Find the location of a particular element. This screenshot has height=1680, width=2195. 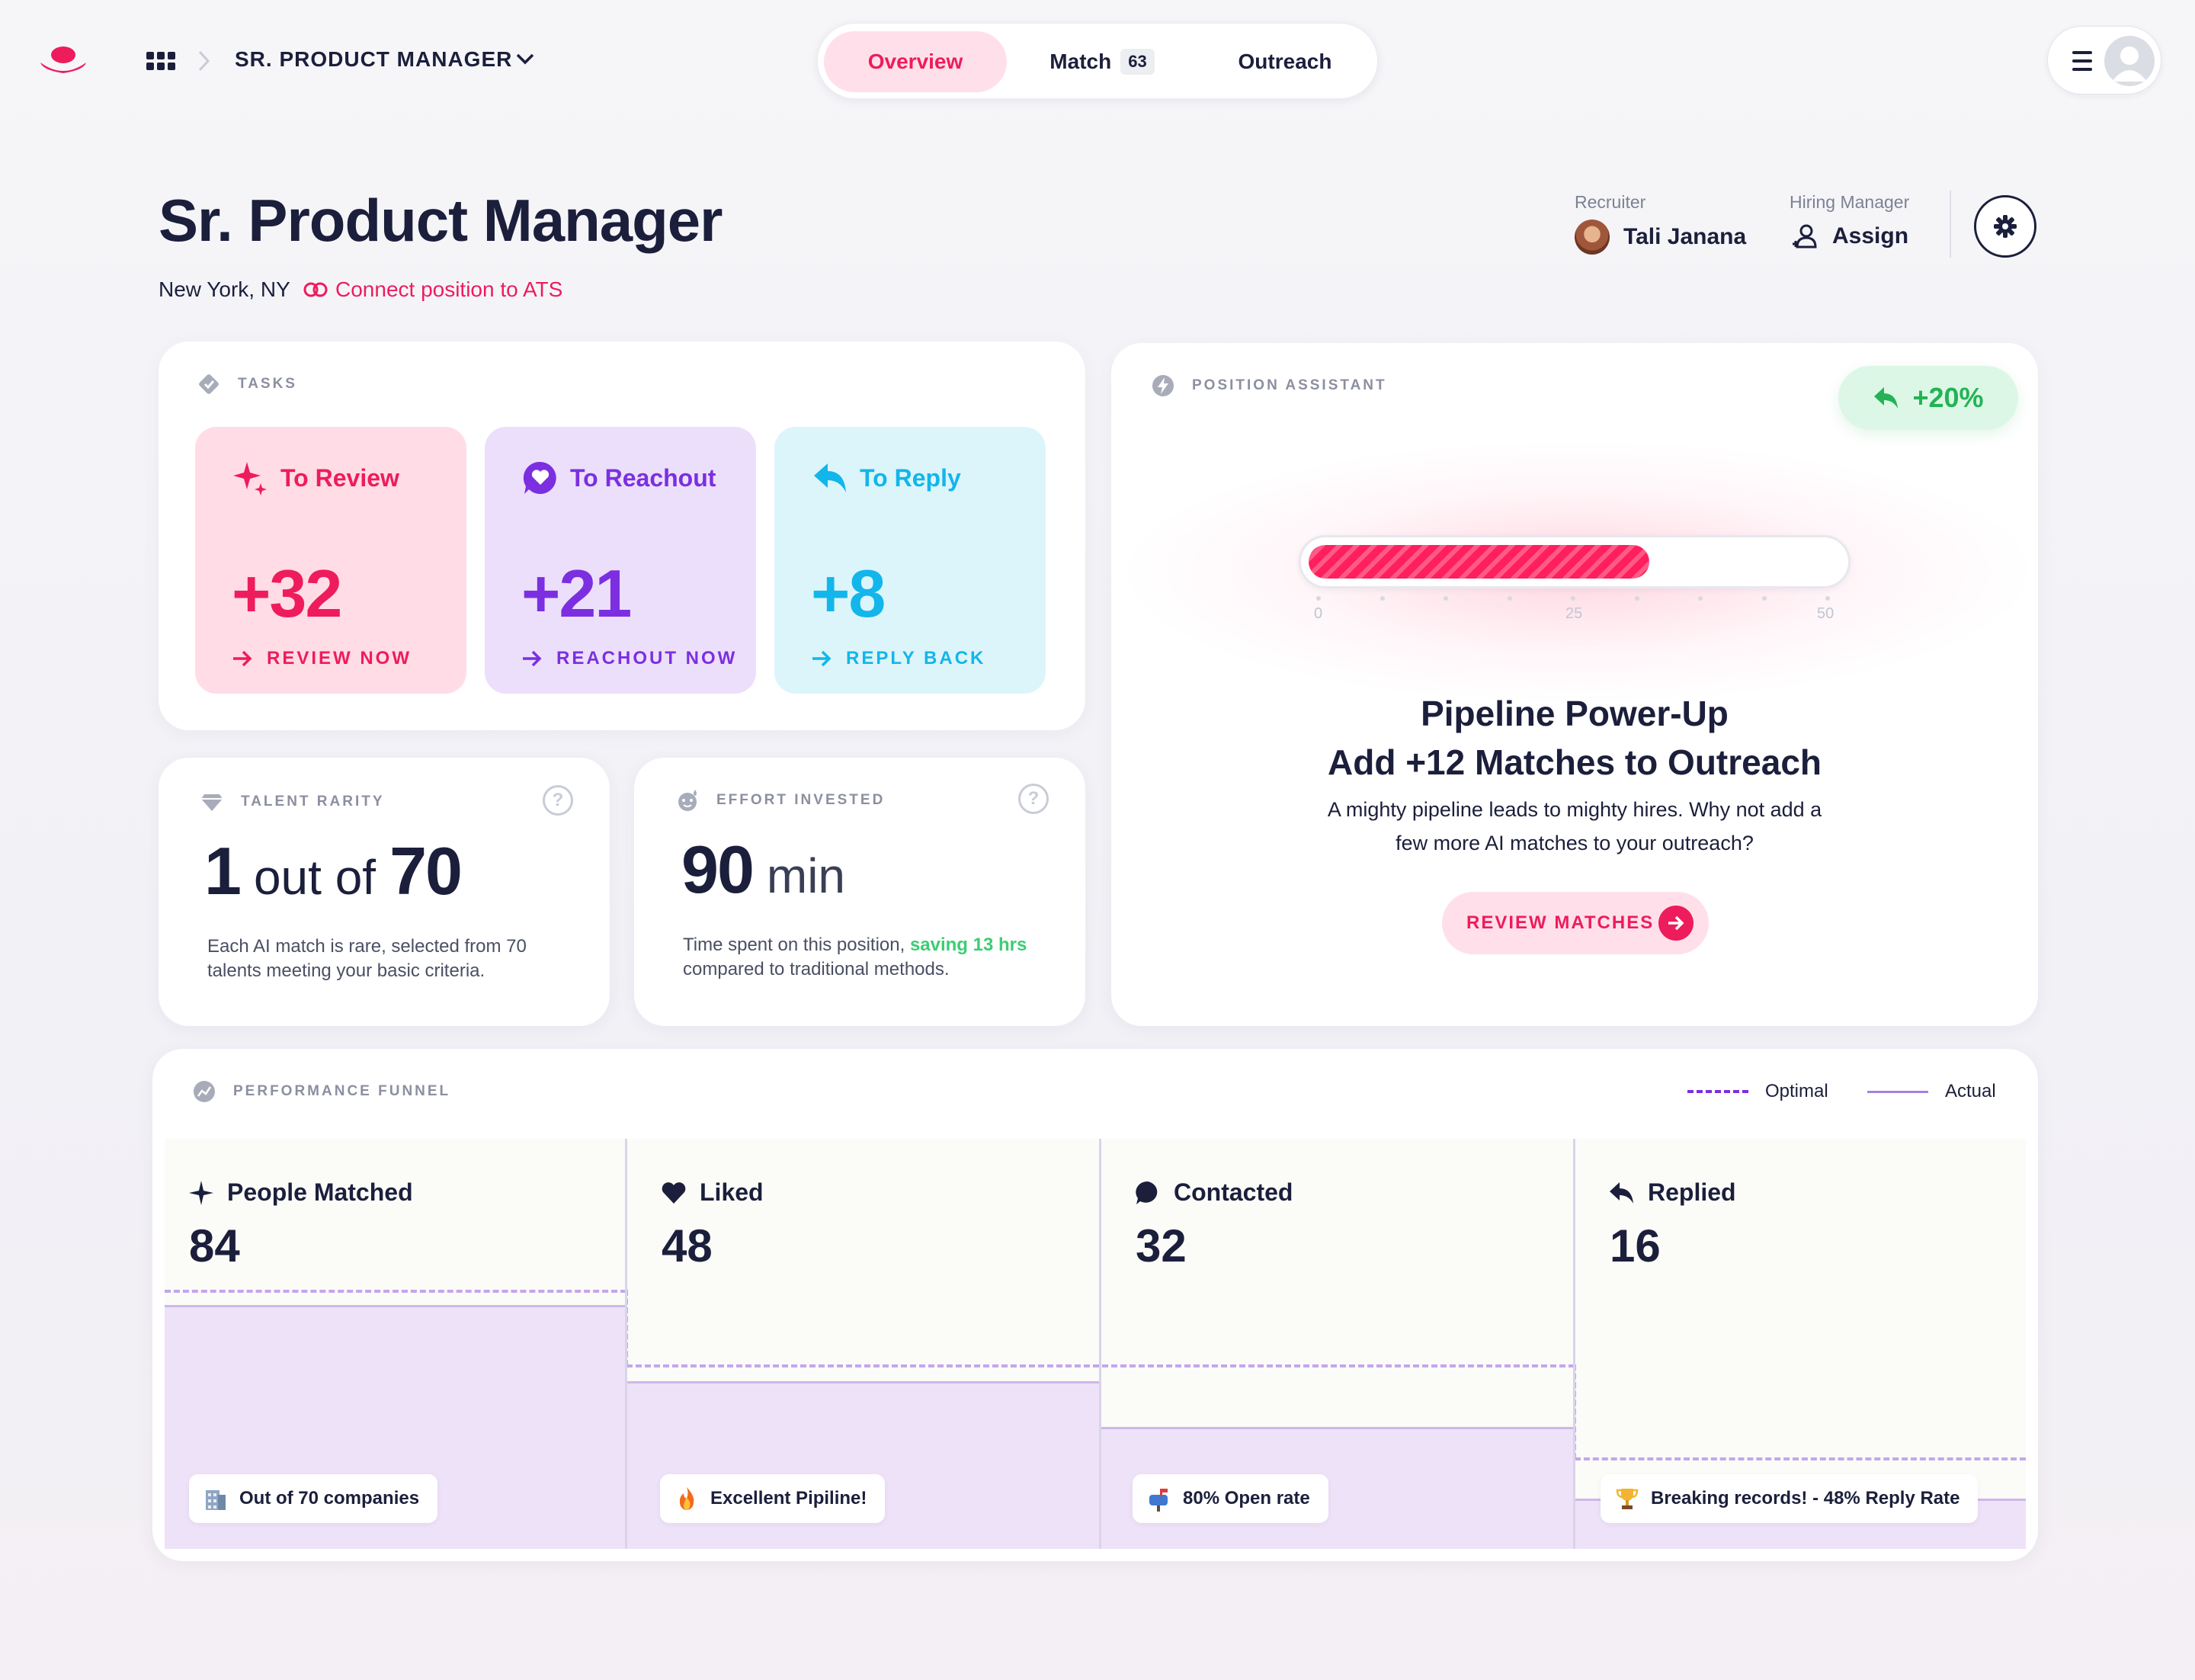

tasks-label-text: TASKS is located at coordinates (267, 384).